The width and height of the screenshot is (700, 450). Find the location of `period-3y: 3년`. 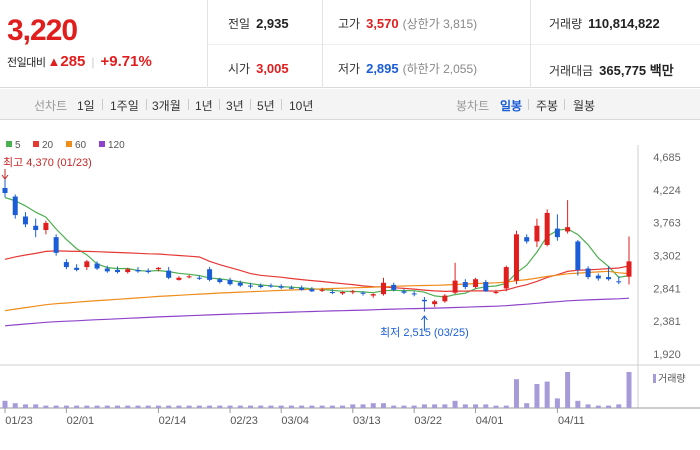

period-3y: 3년 is located at coordinates (235, 106).